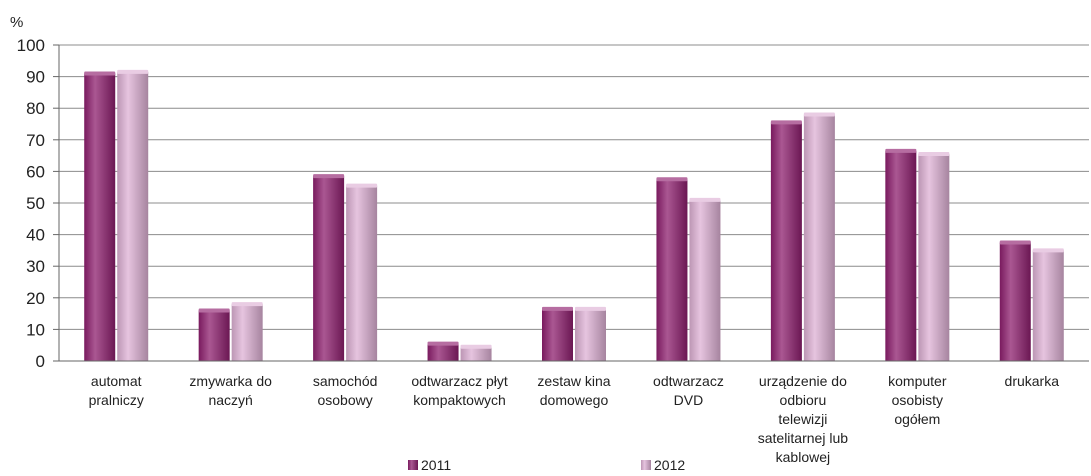 Image resolution: width=1091 pixels, height=476 pixels. Describe the element at coordinates (646, 465) in the screenshot. I see `legend-swatch-2012` at that location.